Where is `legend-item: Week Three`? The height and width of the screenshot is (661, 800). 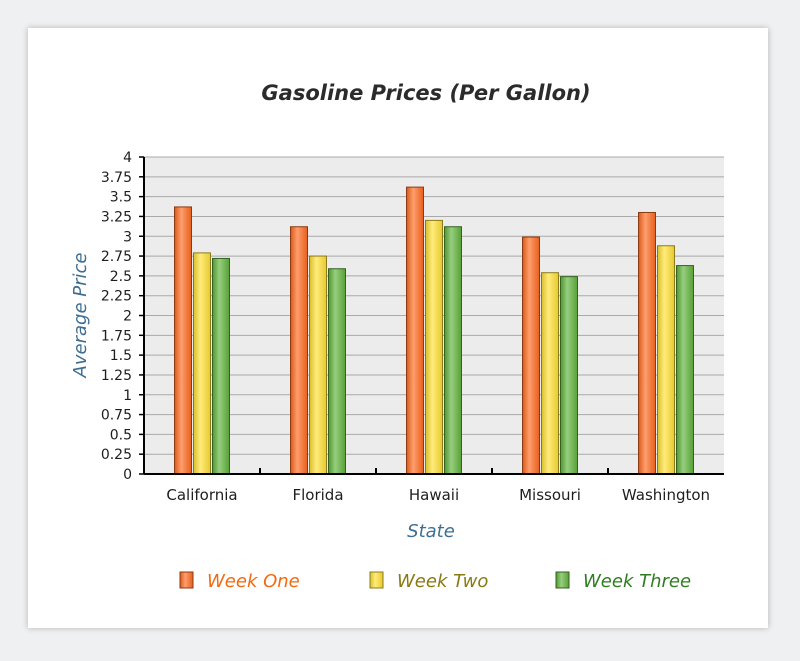 legend-item: Week Three is located at coordinates (623, 581).